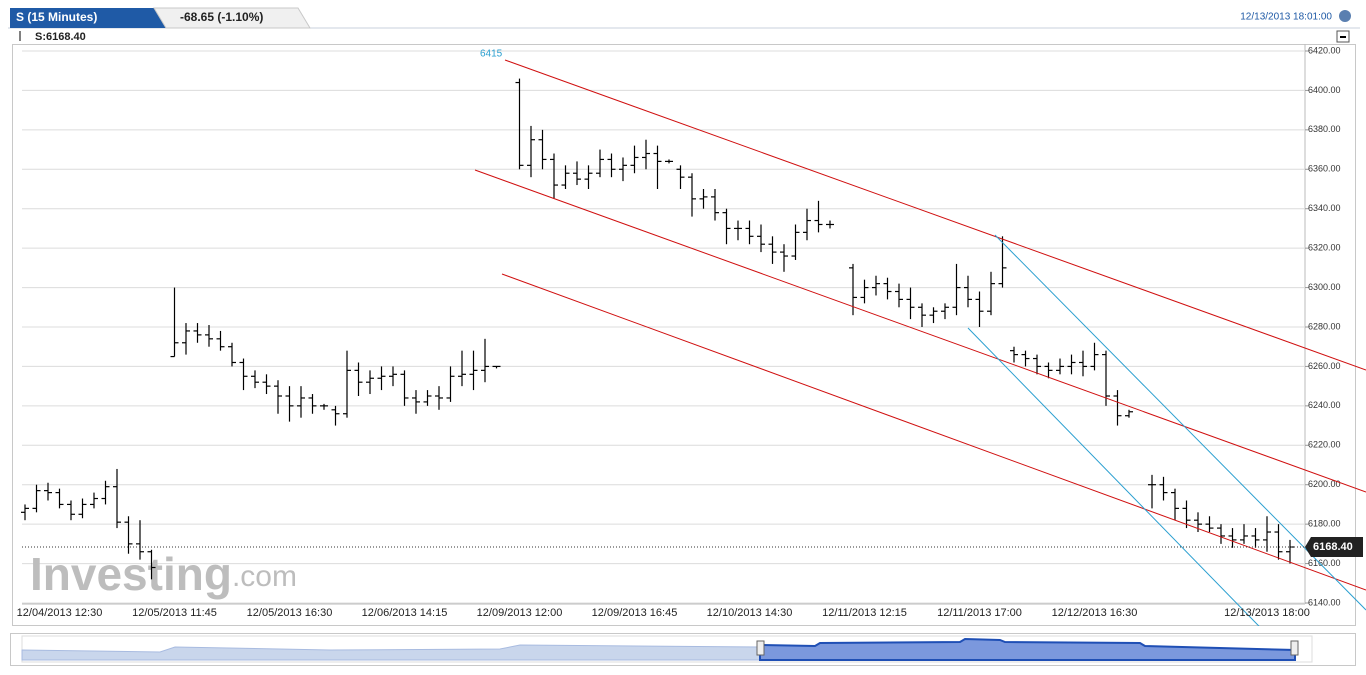 The image size is (1366, 675). What do you see at coordinates (1324, 366) in the screenshot?
I see `y-tick-label: 6260.00` at bounding box center [1324, 366].